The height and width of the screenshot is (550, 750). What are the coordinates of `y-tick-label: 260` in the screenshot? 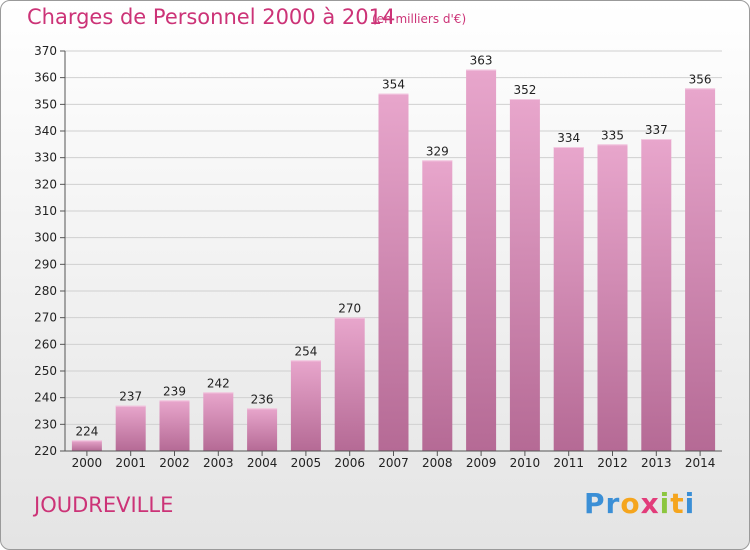 It's located at (45, 344).